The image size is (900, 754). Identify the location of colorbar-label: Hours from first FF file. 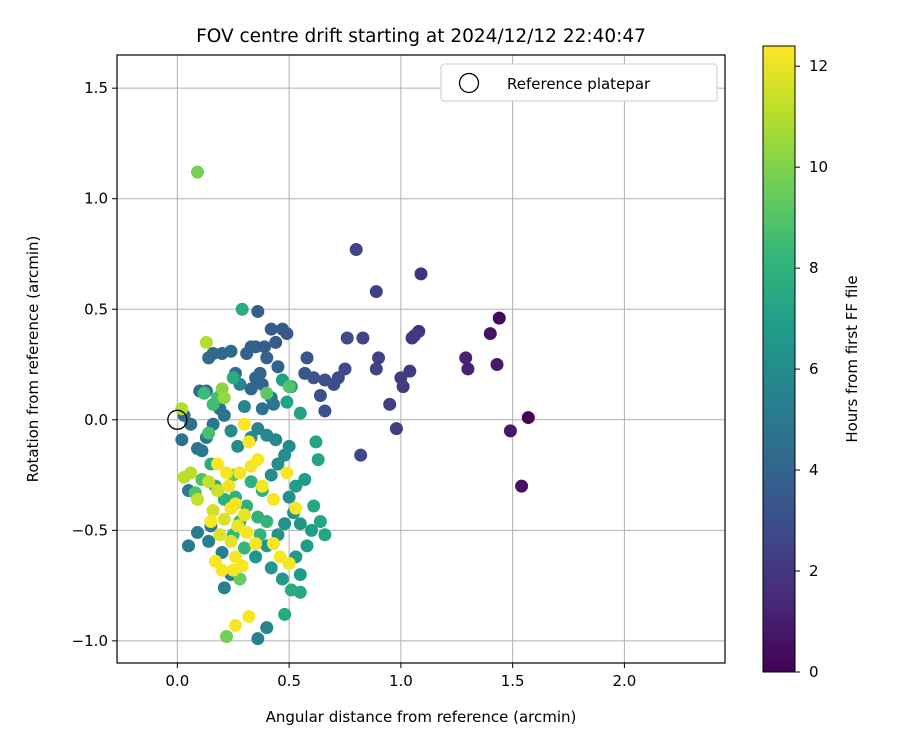
(852, 358).